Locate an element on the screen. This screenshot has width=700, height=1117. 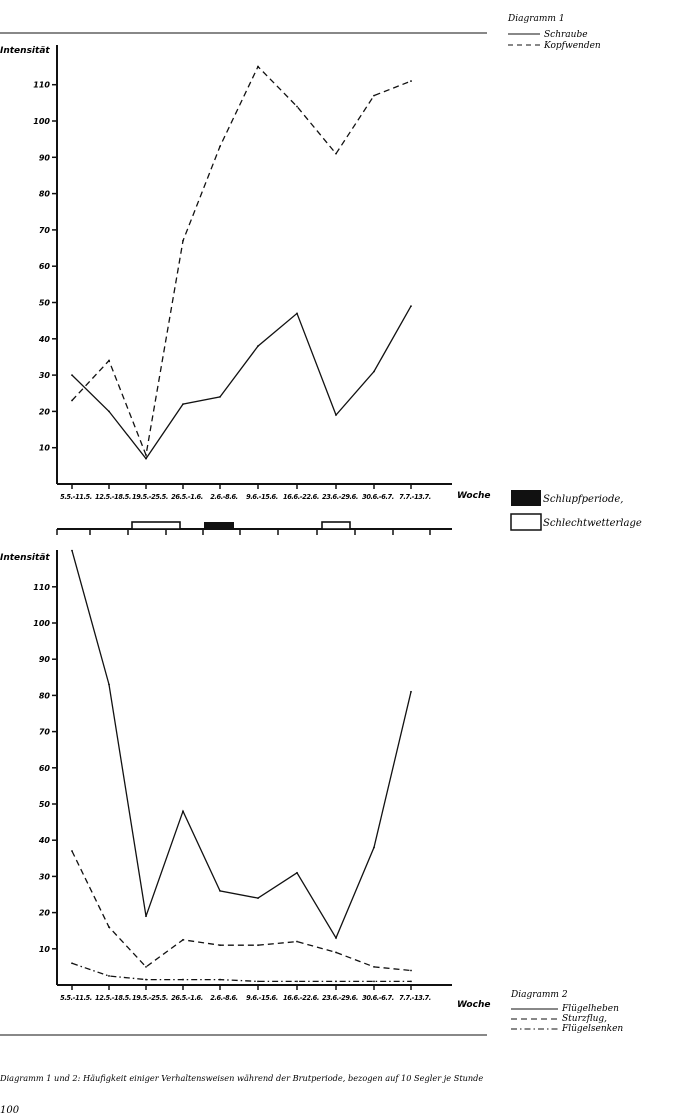
chart1-legend: Diagramm 1 Schraube Kopfwenden is located at coordinates (554, 32).